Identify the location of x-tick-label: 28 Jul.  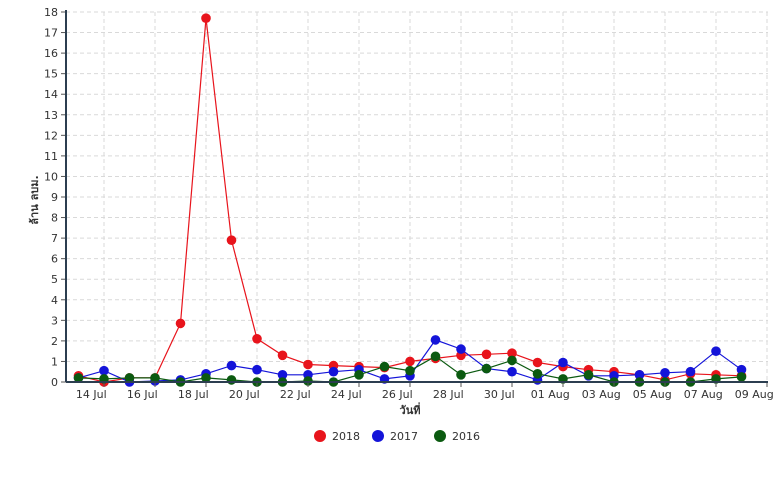
(448, 394).